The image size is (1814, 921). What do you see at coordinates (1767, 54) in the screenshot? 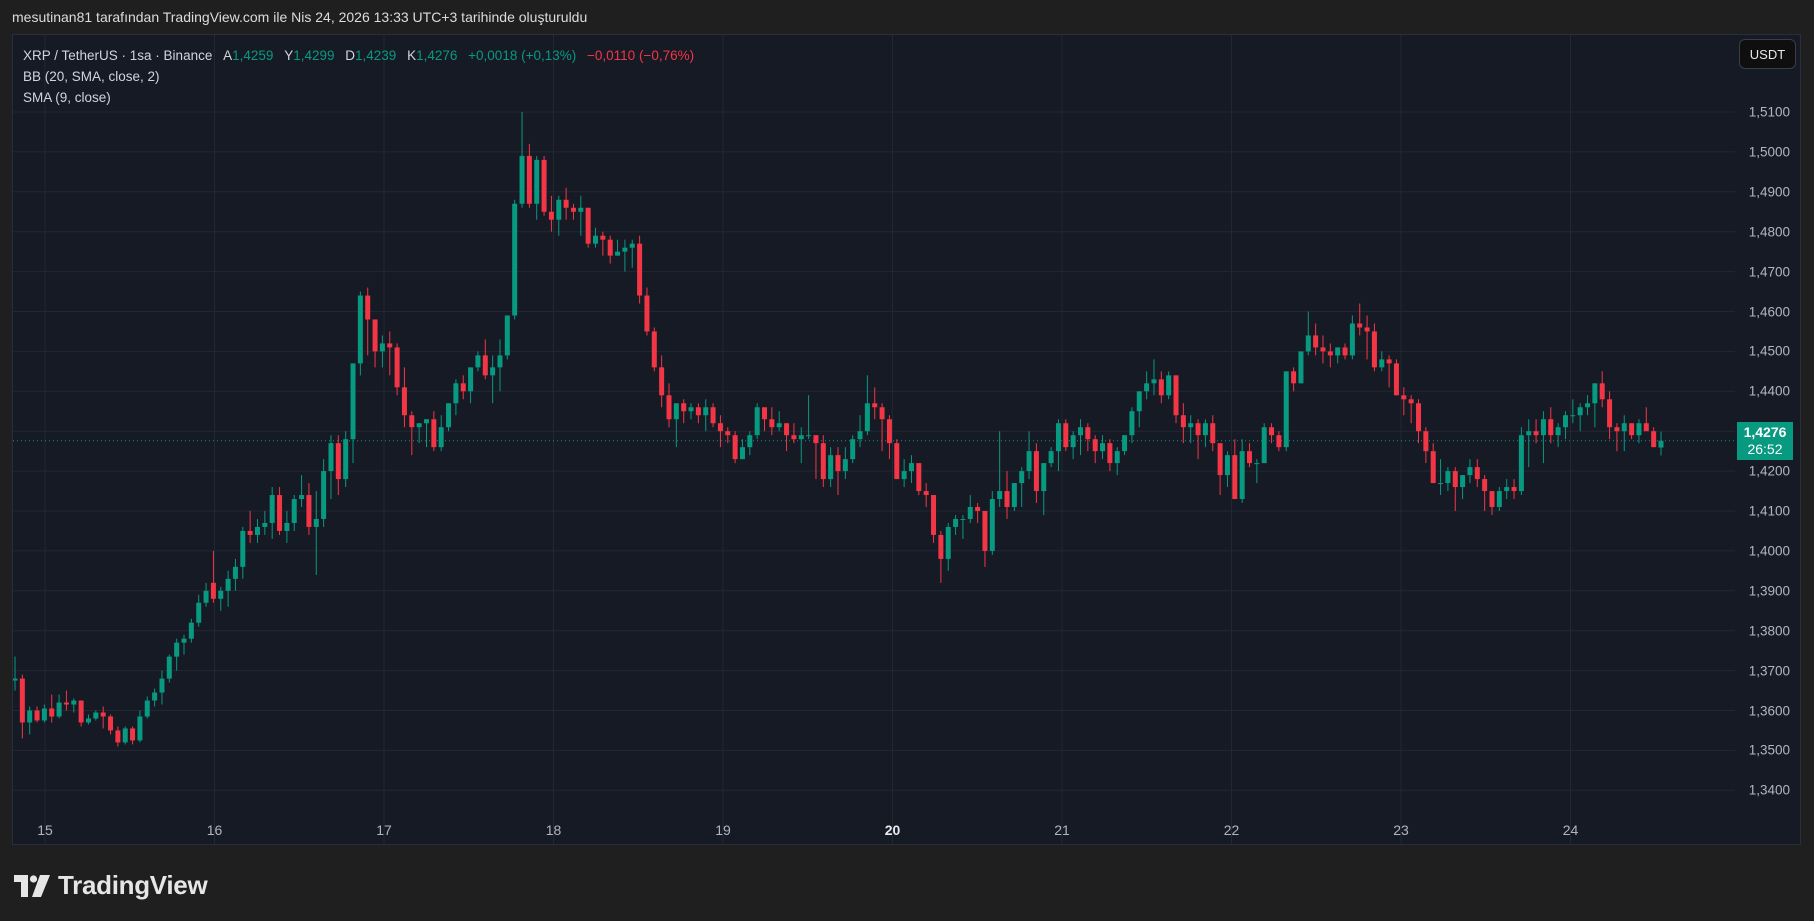
I see `currency-button: USDT` at bounding box center [1767, 54].